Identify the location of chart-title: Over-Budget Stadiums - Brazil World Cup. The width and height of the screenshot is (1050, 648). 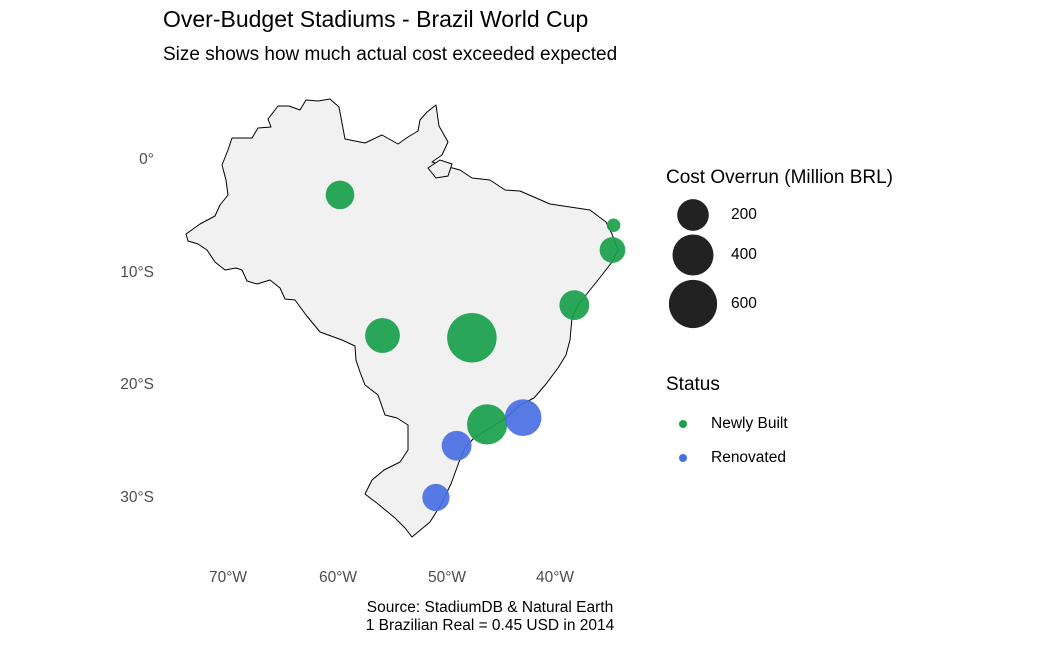
(376, 19).